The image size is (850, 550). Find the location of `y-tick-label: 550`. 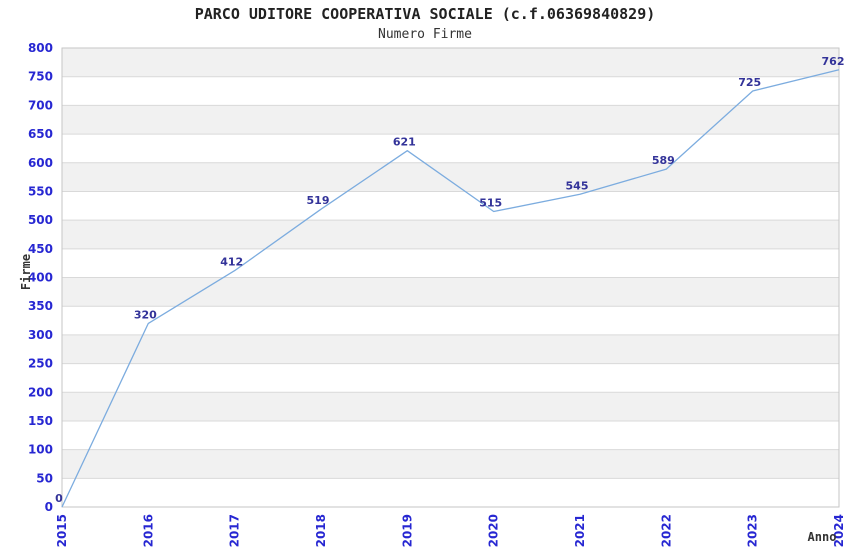

y-tick-label: 550 is located at coordinates (40, 191).